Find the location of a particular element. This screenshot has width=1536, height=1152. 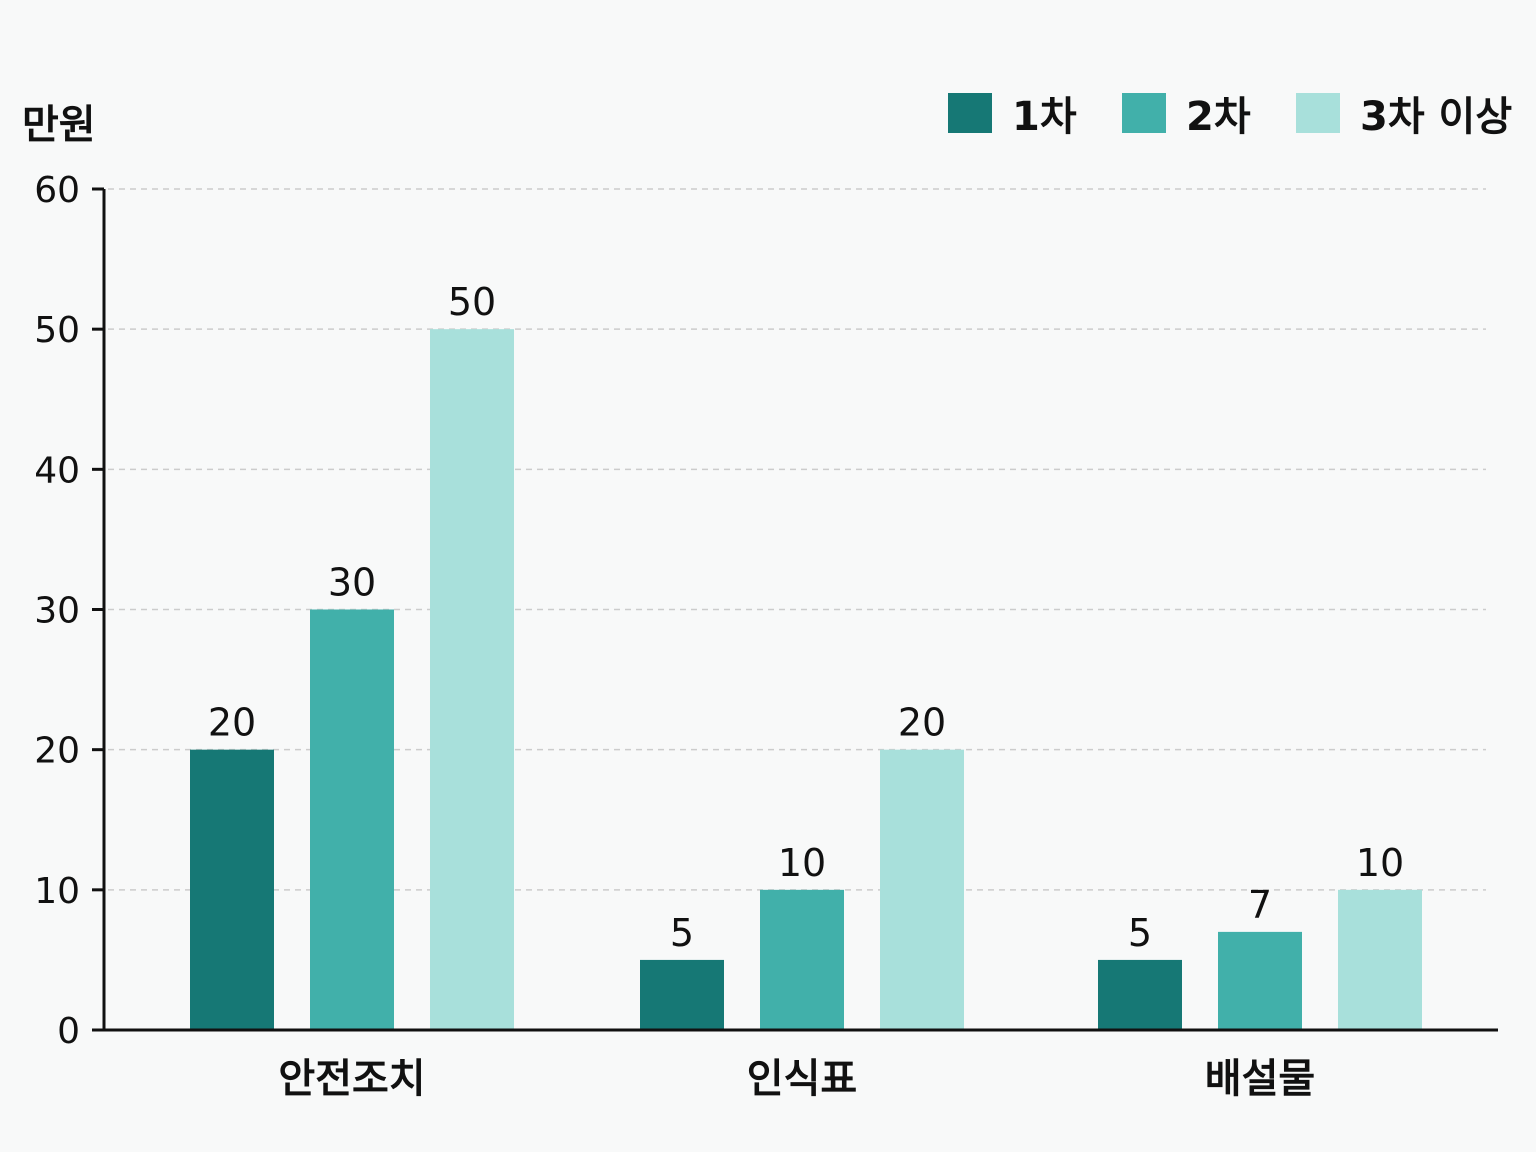

x-tick-label: 인식표 is located at coordinates (802, 1079).